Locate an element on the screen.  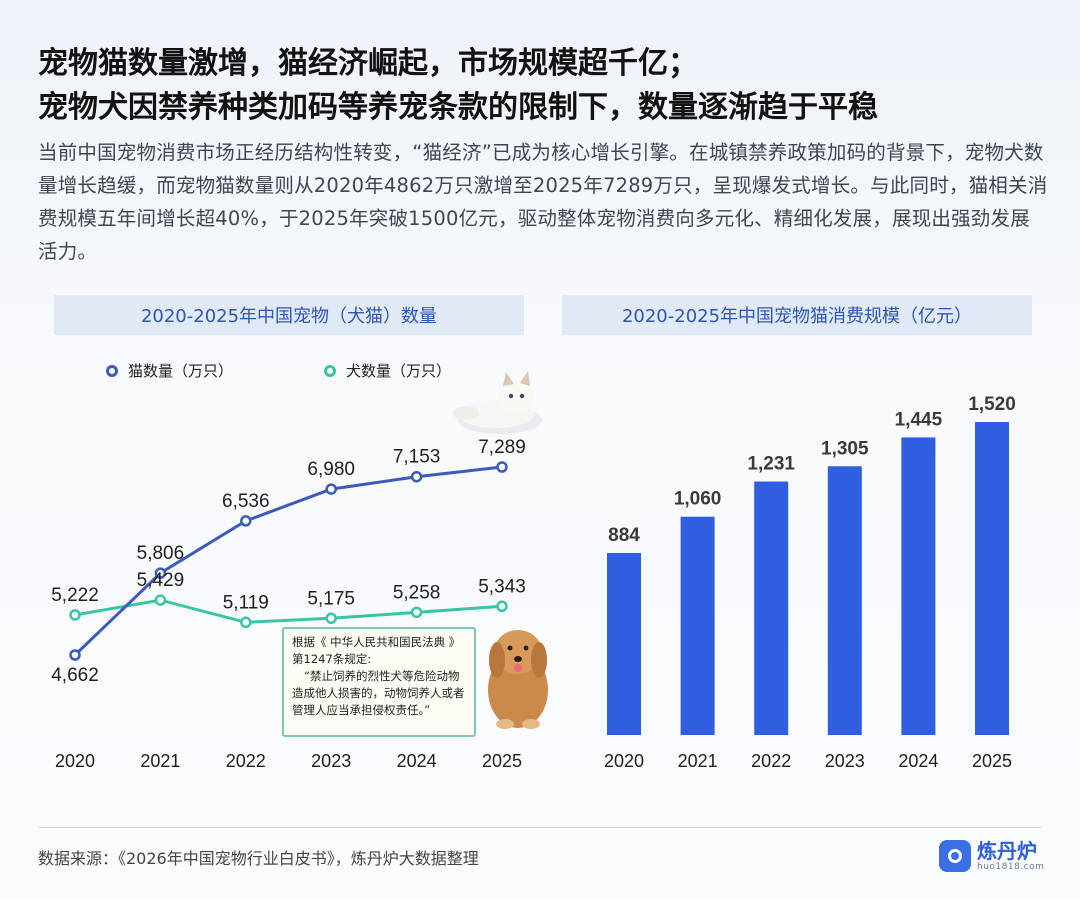
bar-2021 is located at coordinates (697, 625).